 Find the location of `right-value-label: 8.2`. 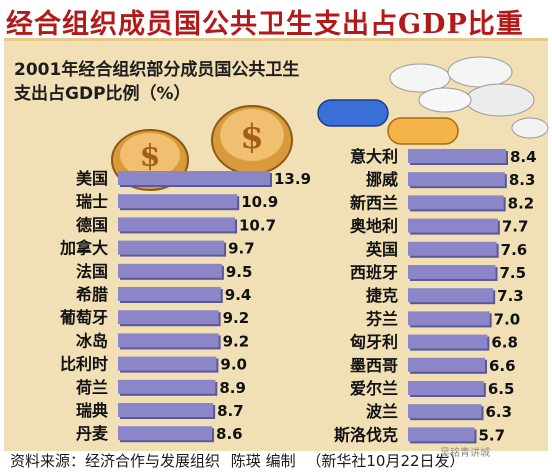

right-value-label: 8.2 is located at coordinates (521, 203).